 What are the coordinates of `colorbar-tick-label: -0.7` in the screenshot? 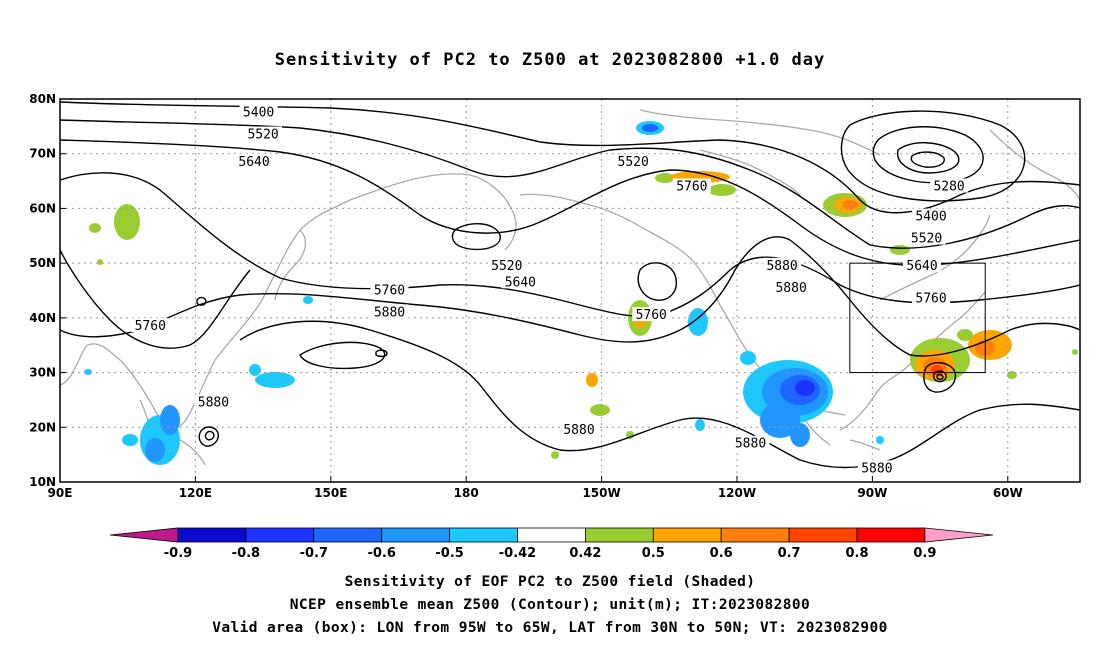 It's located at (314, 553).